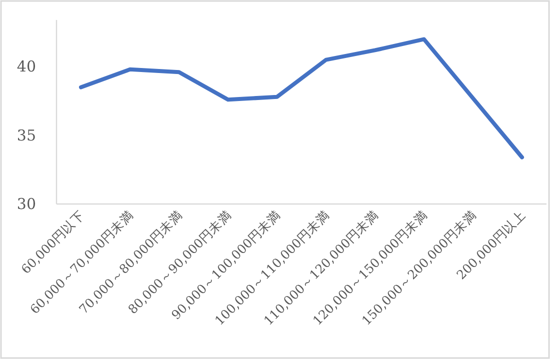  Describe the element at coordinates (26, 67) in the screenshot. I see `y-tick-label: 40` at that location.